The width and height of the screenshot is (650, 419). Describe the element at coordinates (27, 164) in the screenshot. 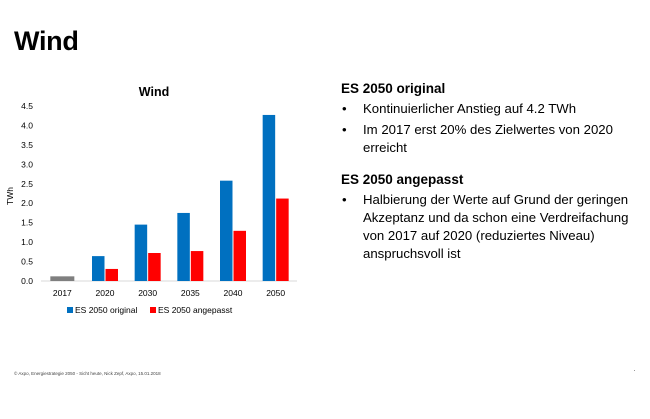

I see `y-tick-label: 3.0` at that location.